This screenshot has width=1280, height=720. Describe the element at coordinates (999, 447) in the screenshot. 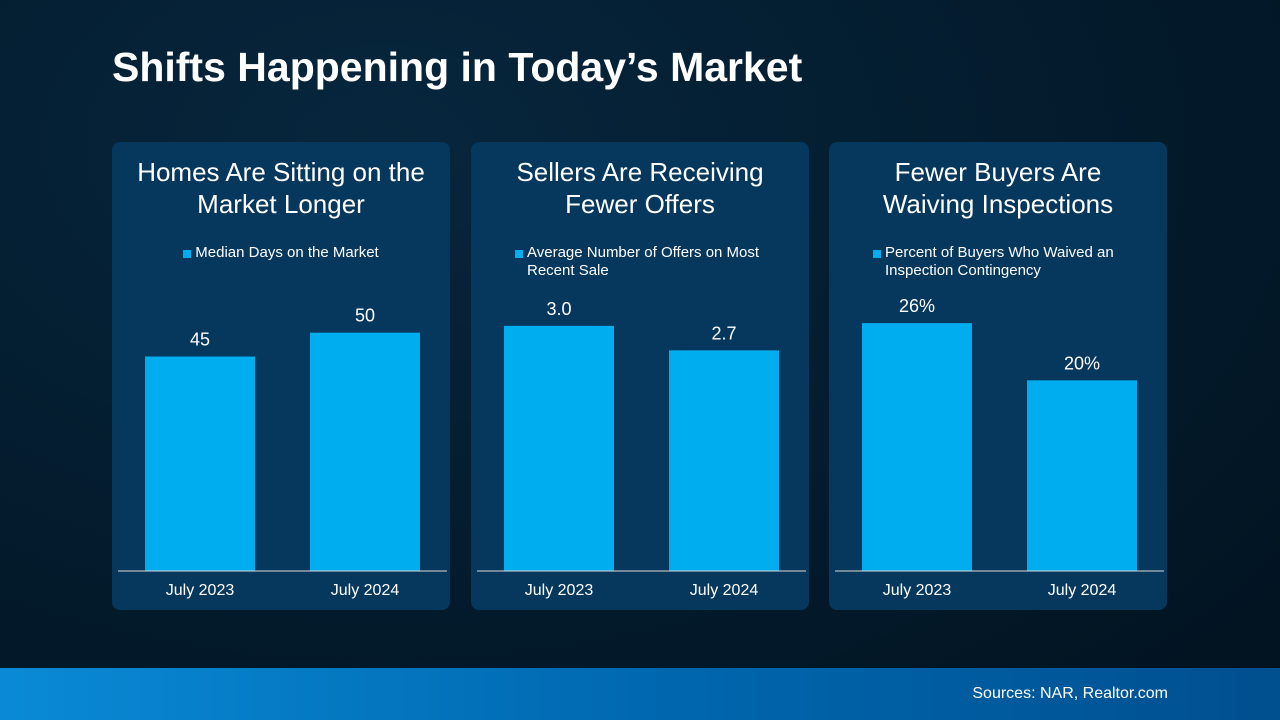

I see `chart: 26% 20% July 2023 July 2024` at that location.